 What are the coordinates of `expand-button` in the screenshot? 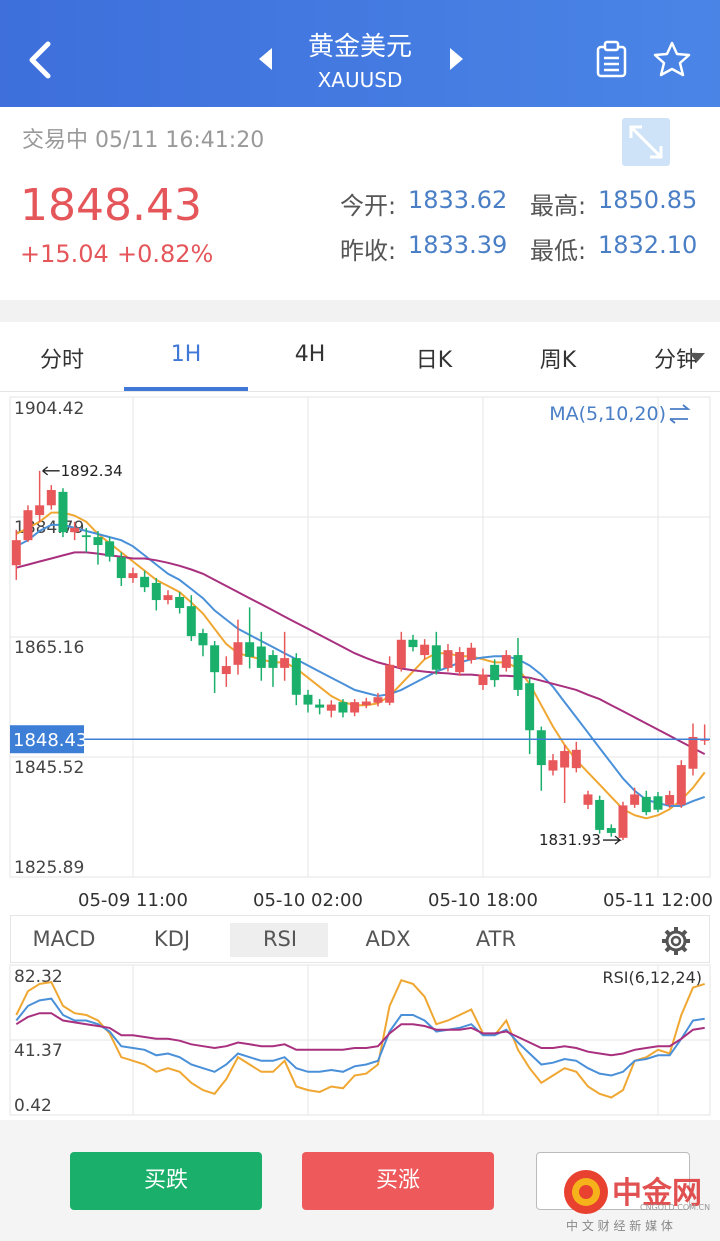 It's located at (646, 142).